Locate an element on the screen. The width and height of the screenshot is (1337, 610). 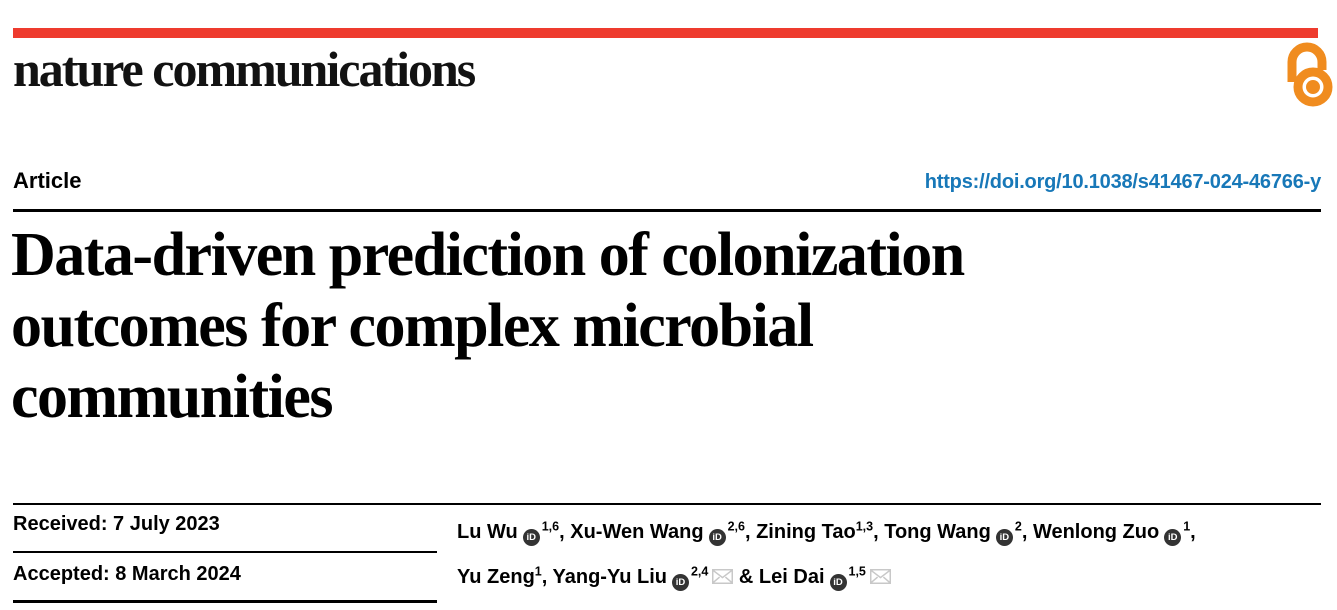
author: Lei Dai iD1,5 is located at coordinates (824, 578).